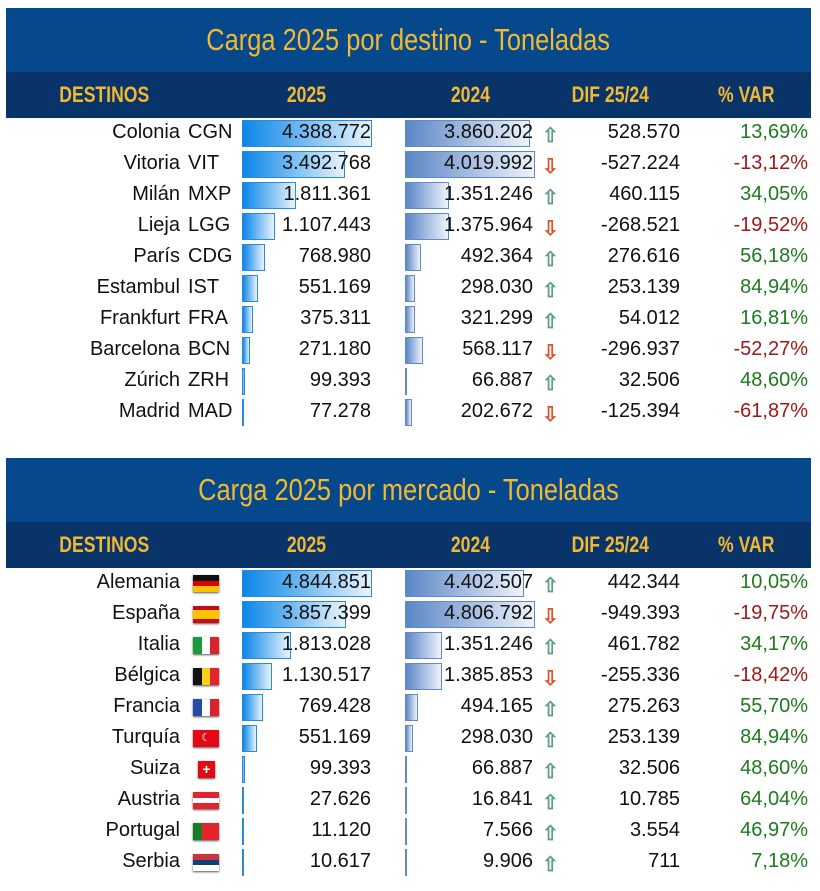  What do you see at coordinates (210, 411) in the screenshot?
I see `airport-code: MAD` at bounding box center [210, 411].